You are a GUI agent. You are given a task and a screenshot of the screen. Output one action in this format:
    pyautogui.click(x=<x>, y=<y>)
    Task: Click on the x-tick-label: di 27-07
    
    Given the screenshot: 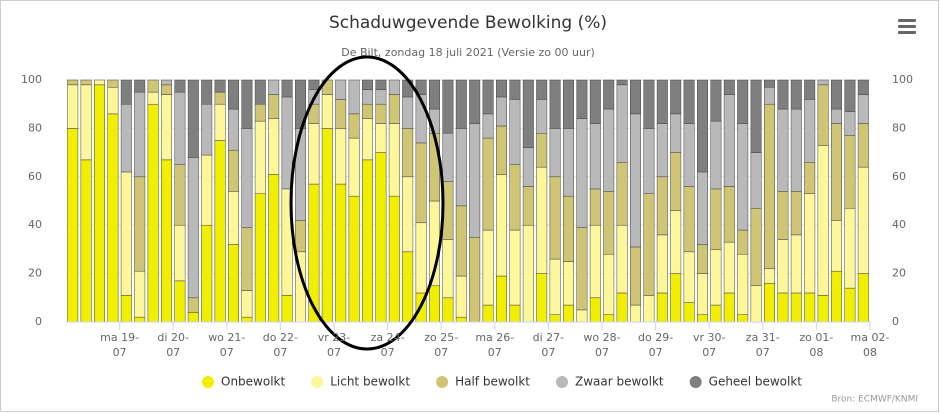 What is the action you would take?
    pyautogui.click(x=548, y=345)
    